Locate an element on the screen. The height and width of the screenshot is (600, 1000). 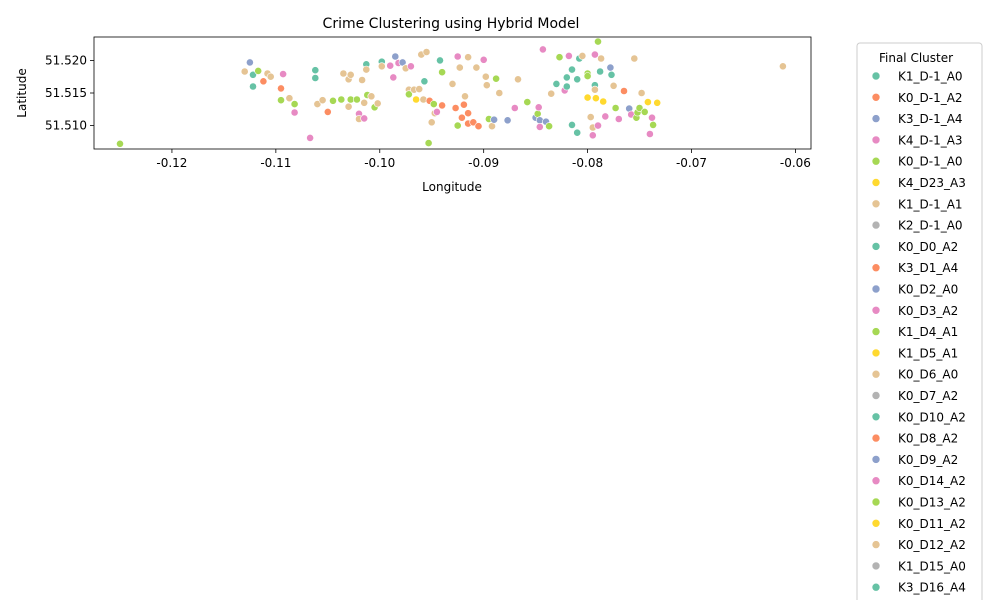
legend-label: K0_D13_A2 is located at coordinates (932, 503).